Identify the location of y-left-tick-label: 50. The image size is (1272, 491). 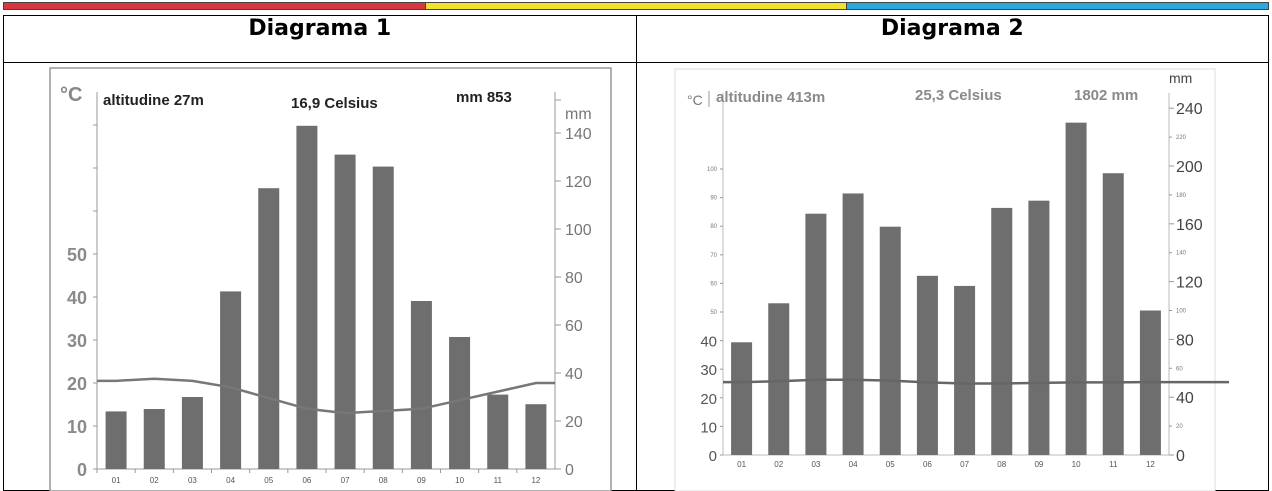
(77, 255).